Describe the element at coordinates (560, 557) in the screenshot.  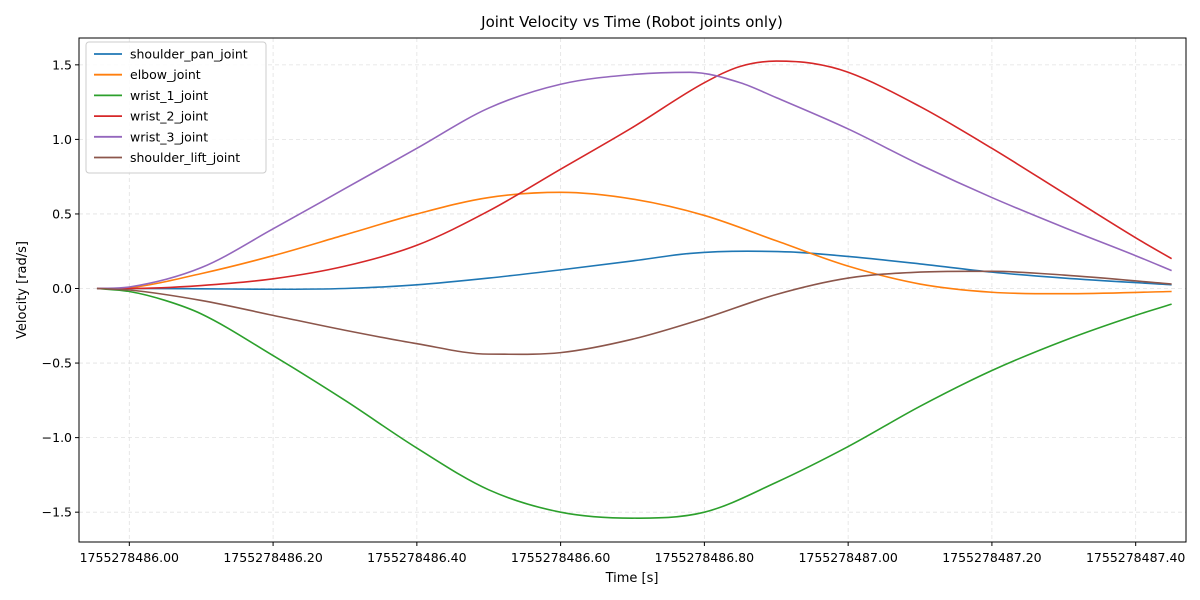
I see `x-tick-label: 1755278486.60` at that location.